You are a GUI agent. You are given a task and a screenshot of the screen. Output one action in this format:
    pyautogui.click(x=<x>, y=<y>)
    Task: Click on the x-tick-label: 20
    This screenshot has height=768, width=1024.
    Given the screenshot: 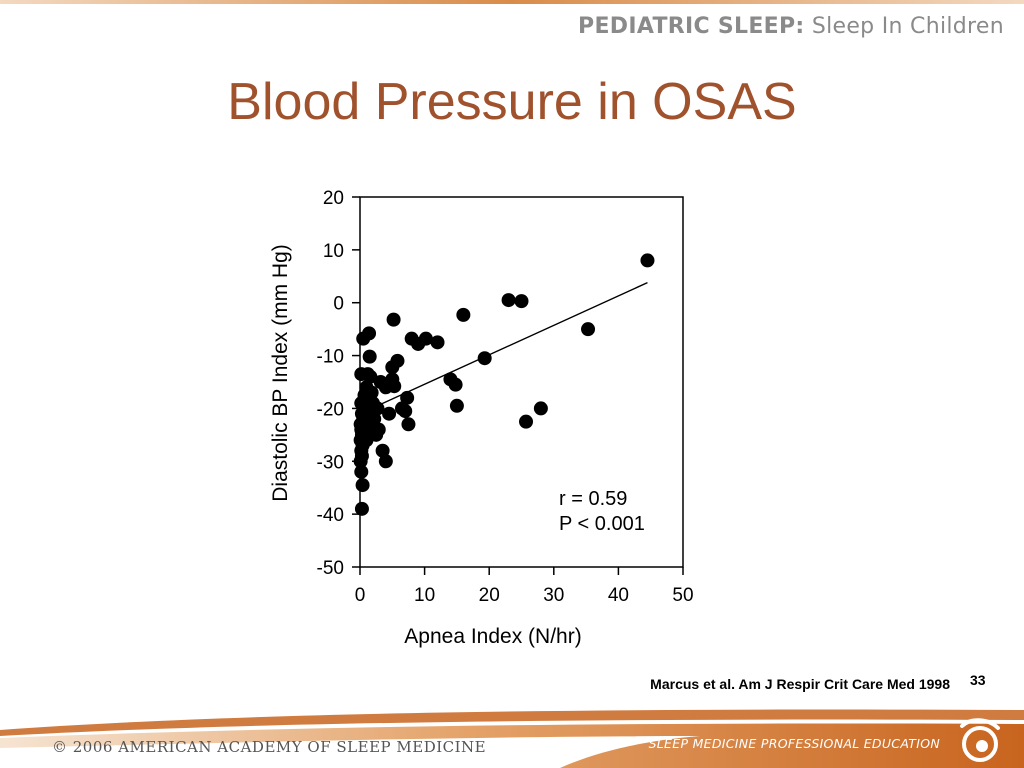 What is the action you would take?
    pyautogui.click(x=489, y=595)
    